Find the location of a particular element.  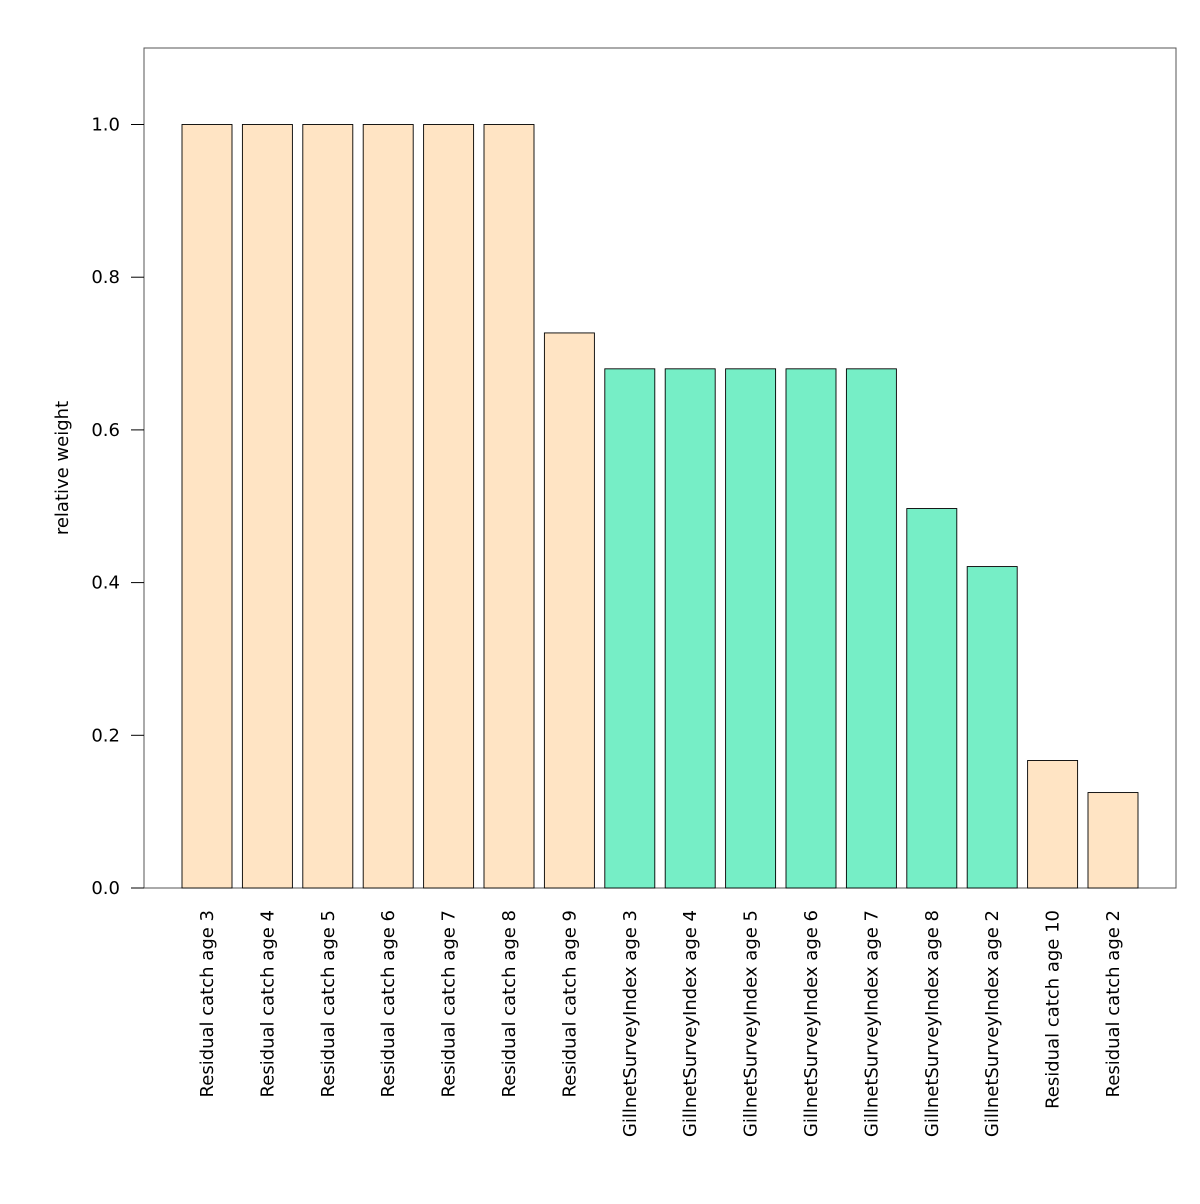

x-tick-label: Residual catch age 6 is located at coordinates (388, 1003).